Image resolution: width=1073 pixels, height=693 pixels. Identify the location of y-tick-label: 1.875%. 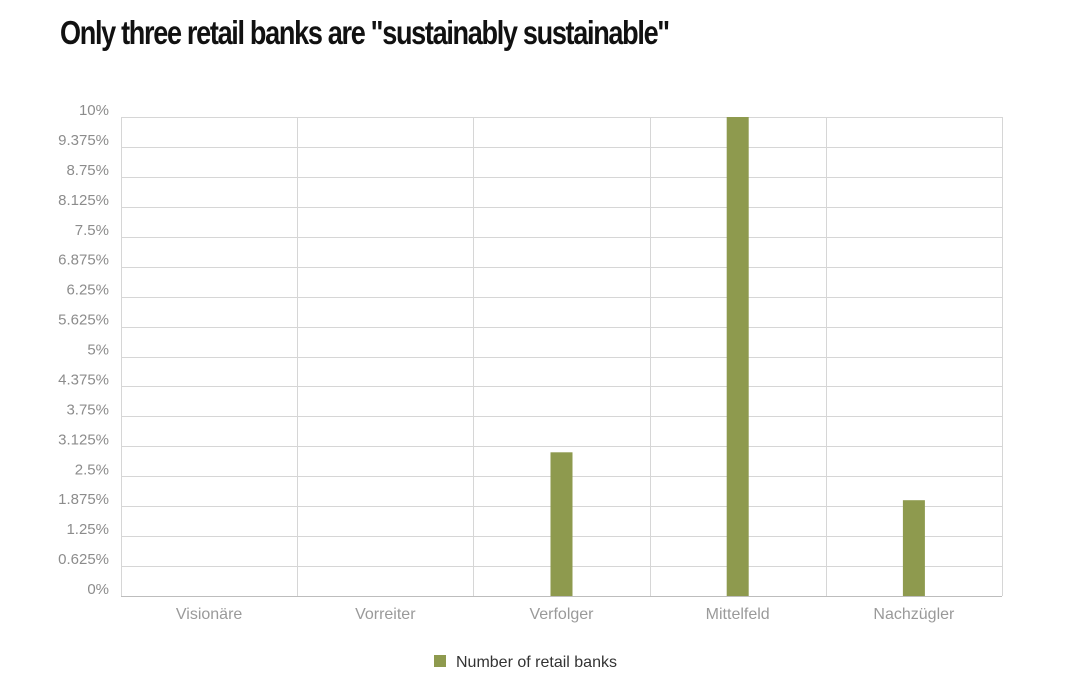
(83, 499).